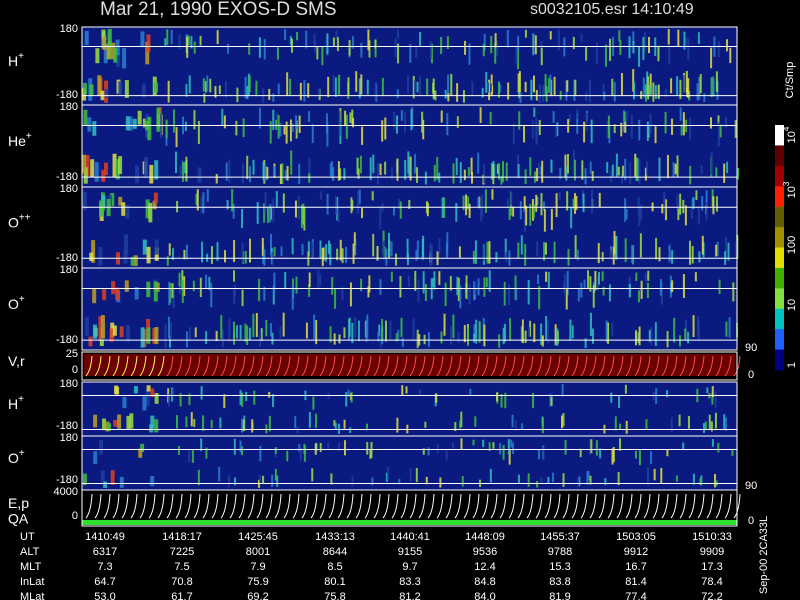 The width and height of the screenshot is (800, 600). I want to click on footer-row-label: MLat, so click(32, 595).